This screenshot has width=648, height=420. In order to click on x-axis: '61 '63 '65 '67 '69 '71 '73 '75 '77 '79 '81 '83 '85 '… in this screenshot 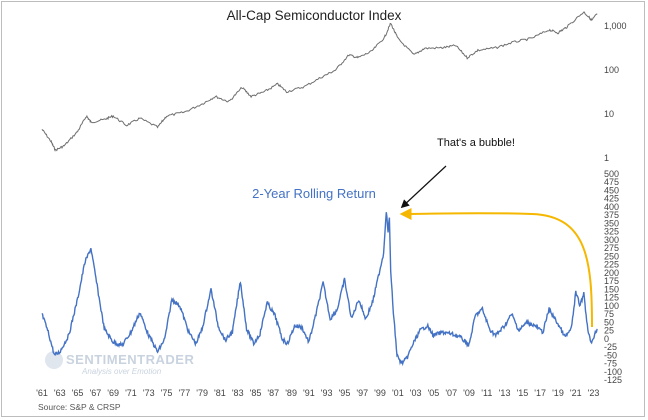, I will do `click(317, 393)`.